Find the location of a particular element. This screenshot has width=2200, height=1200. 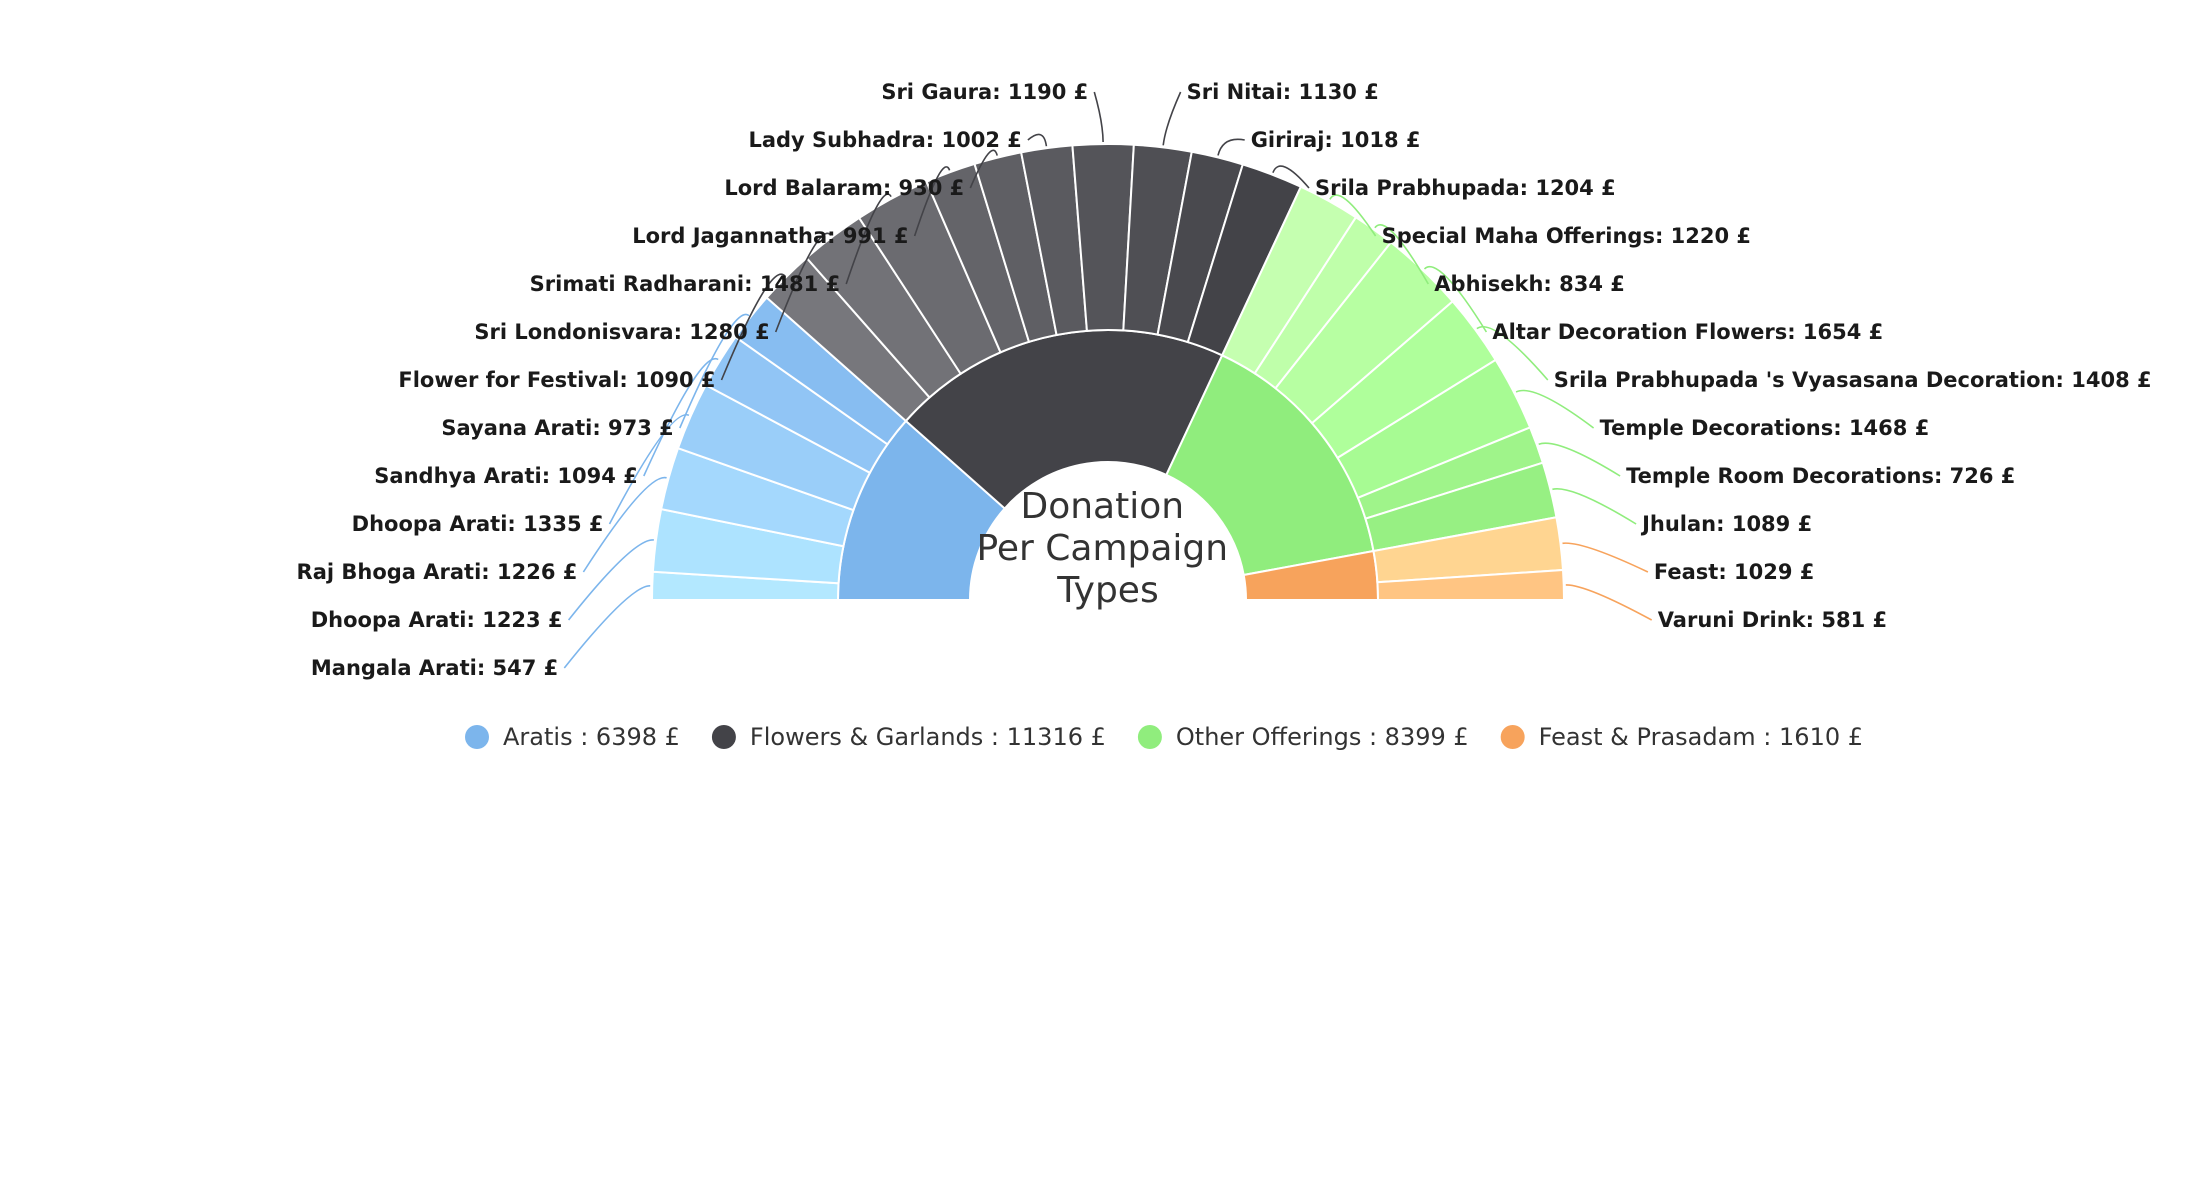

data-label-mangala-arati: Mangala Arati: 547 £ is located at coordinates (434, 668).